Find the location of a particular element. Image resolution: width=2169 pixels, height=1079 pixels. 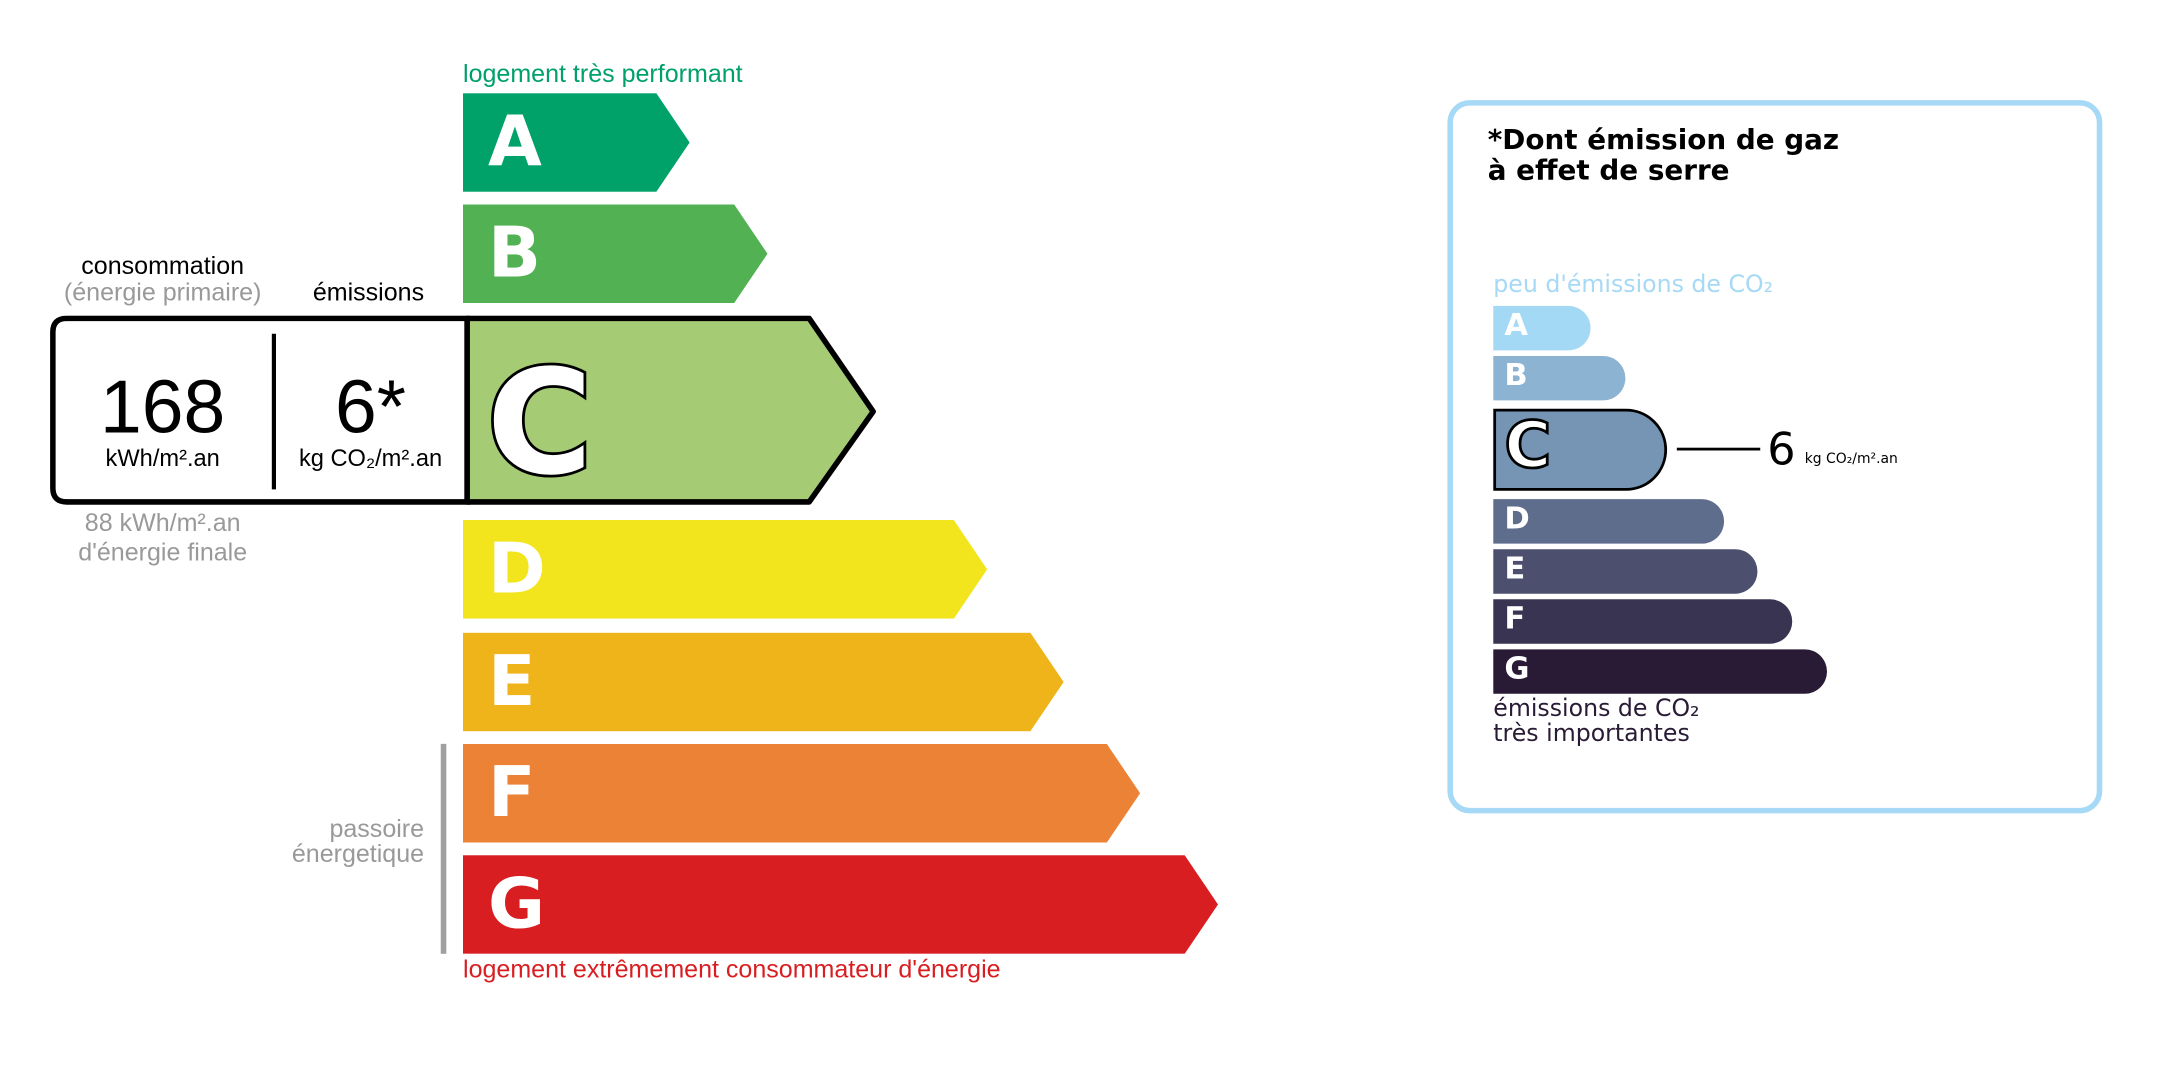

ges-unit: kg CO₂/m².an is located at coordinates (1851, 459).